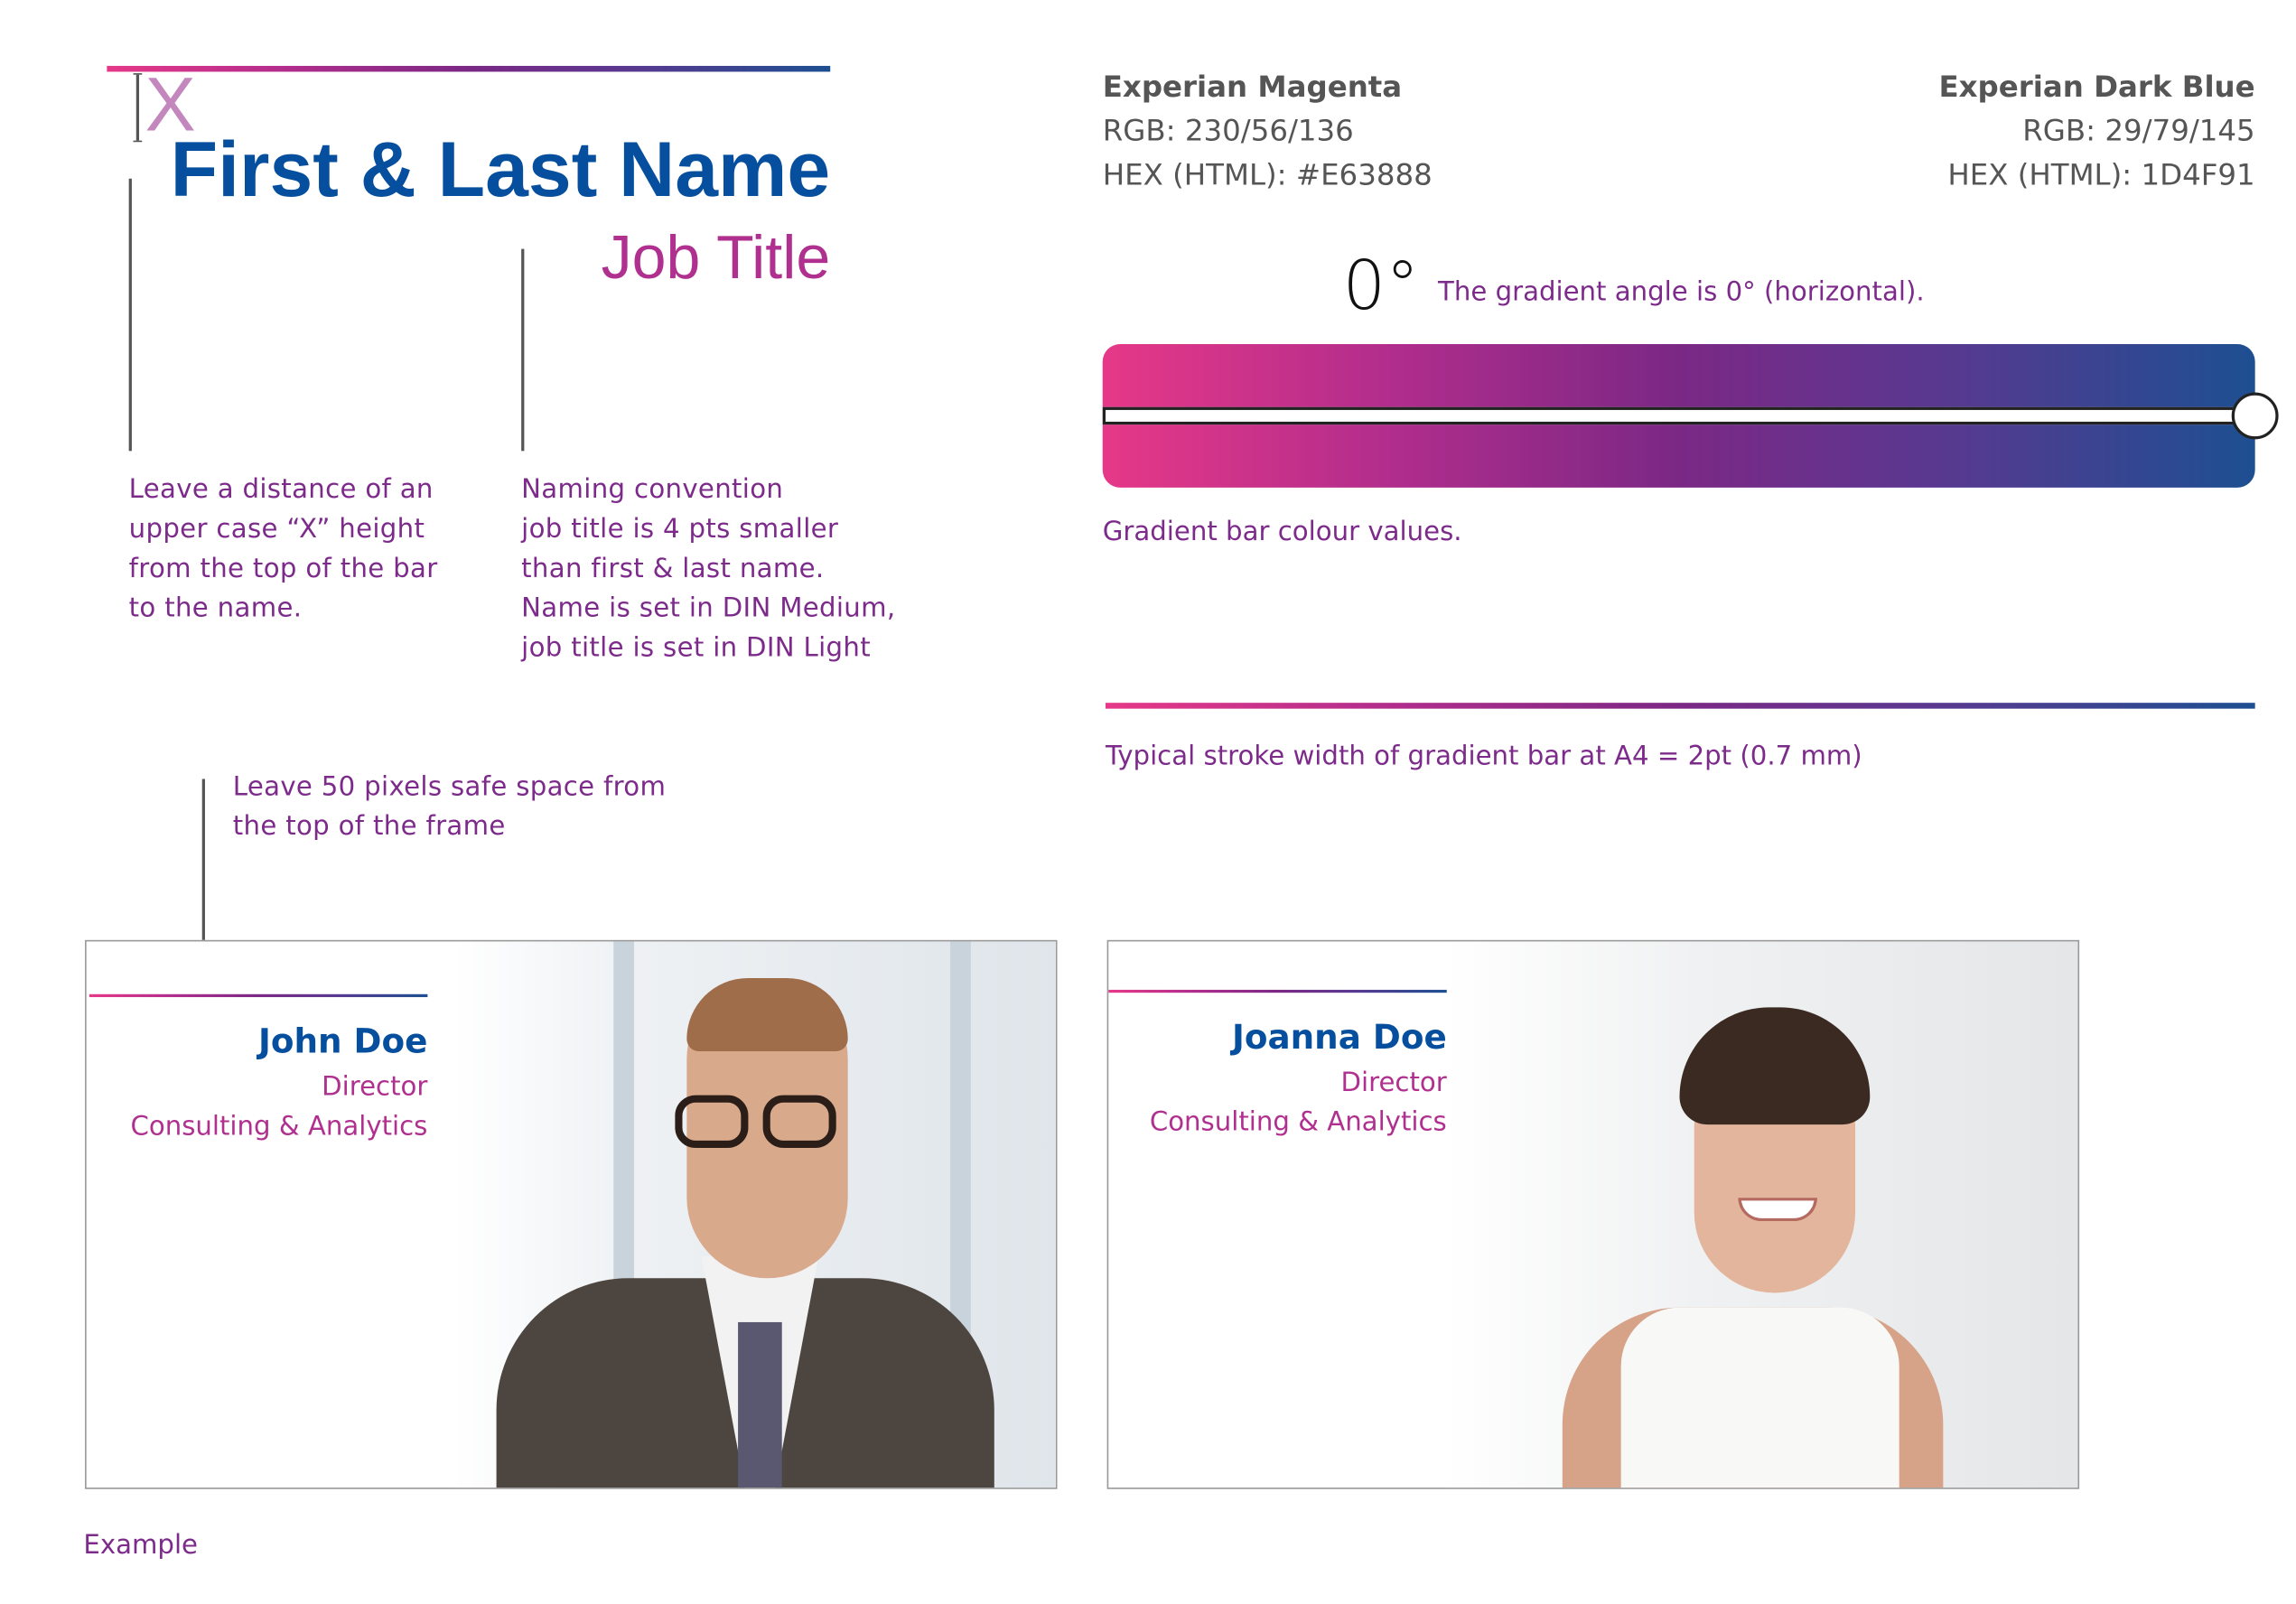  I want to click on swatch-name: Experian Dark Blue, so click(2096, 87).